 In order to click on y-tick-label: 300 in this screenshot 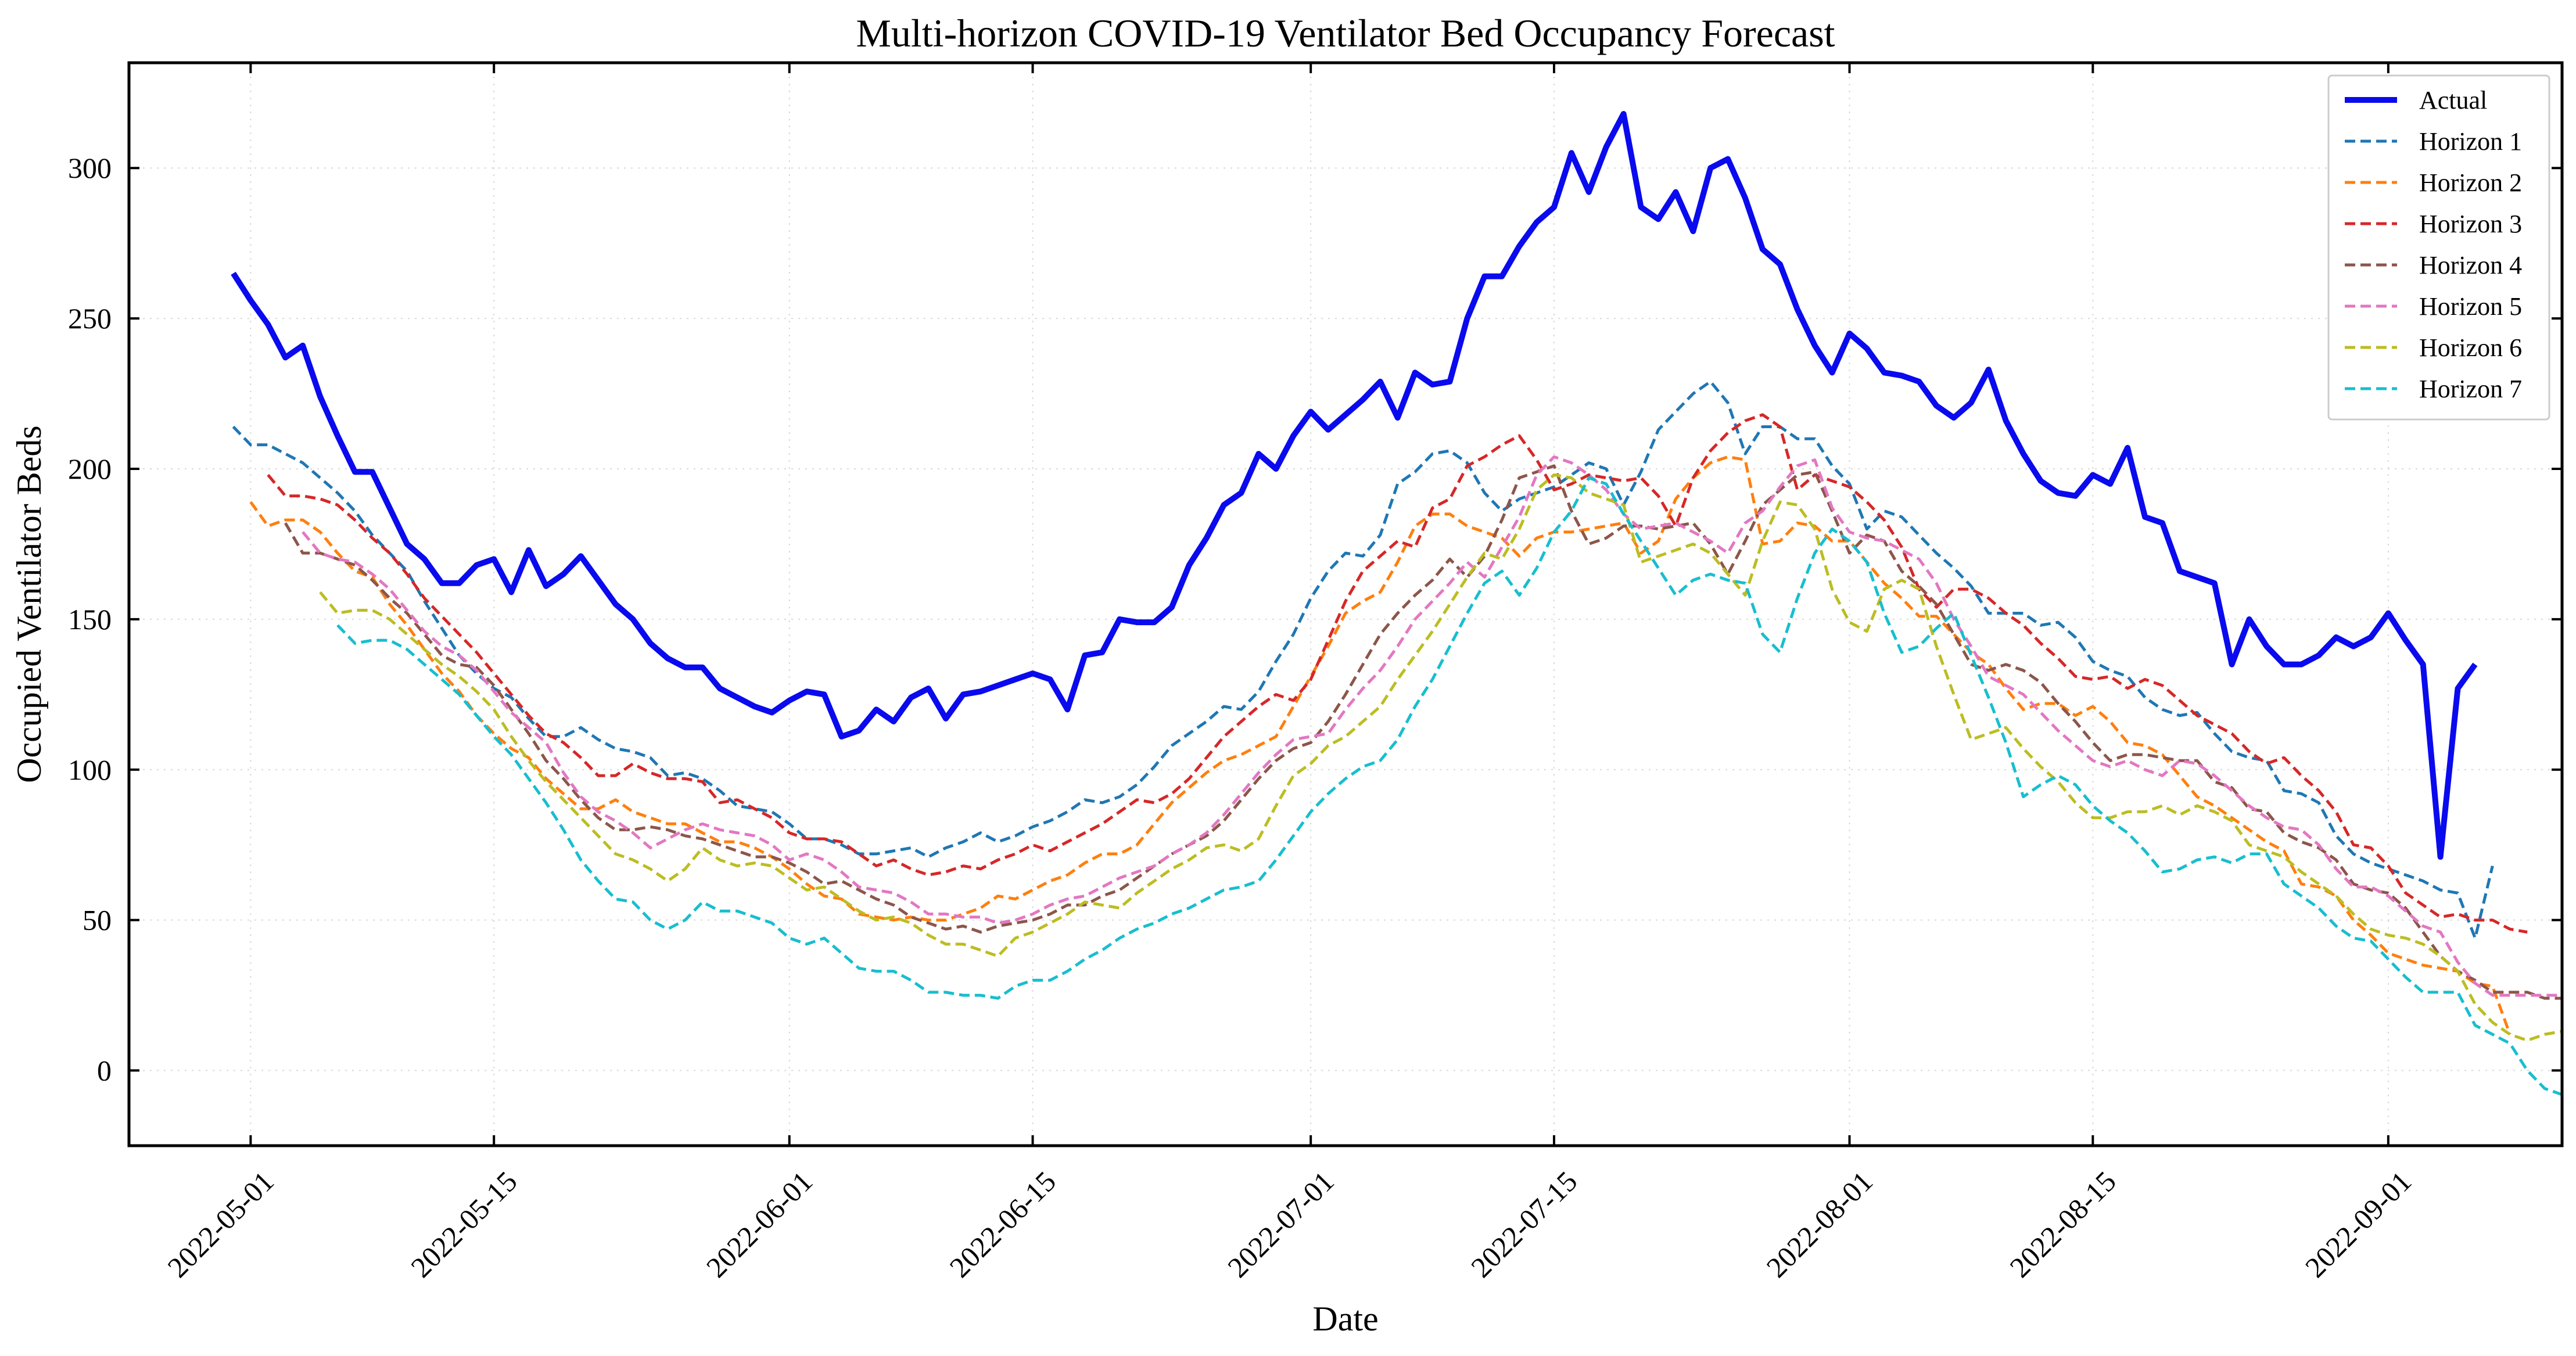, I will do `click(90, 168)`.